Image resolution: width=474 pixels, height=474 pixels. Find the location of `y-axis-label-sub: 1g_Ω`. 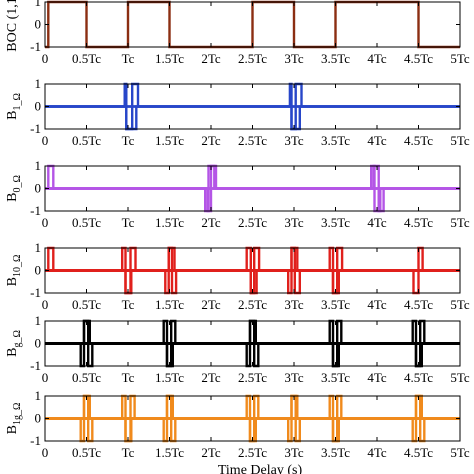

y-axis-label-sub: 1g_Ω is located at coordinates (17, 414).